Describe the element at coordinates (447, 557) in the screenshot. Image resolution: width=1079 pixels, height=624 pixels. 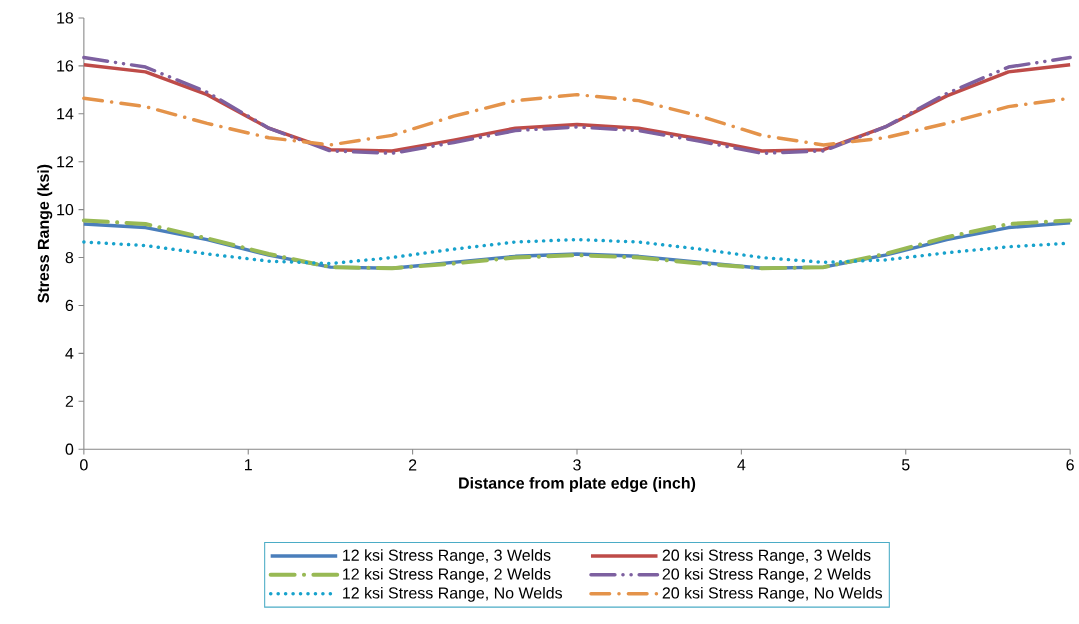
I see `legend-label: 12 ksi Stress Range, 3 Welds` at that location.